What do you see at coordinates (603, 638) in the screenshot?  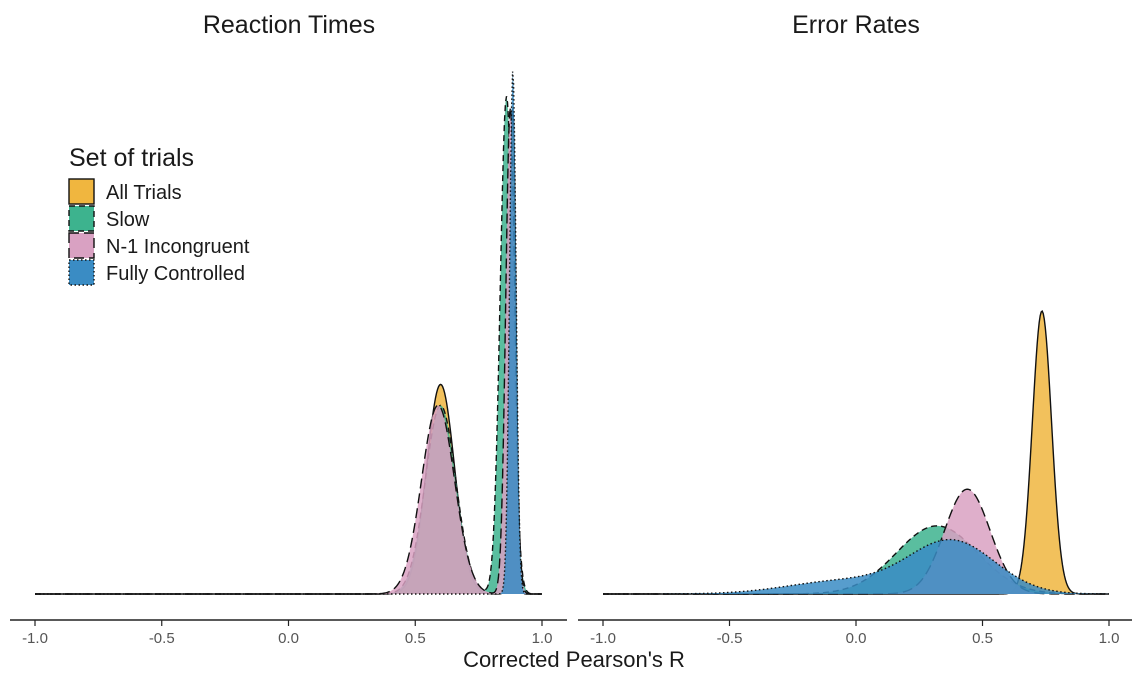 I see `right-x-tick-label-0: -1.0` at bounding box center [603, 638].